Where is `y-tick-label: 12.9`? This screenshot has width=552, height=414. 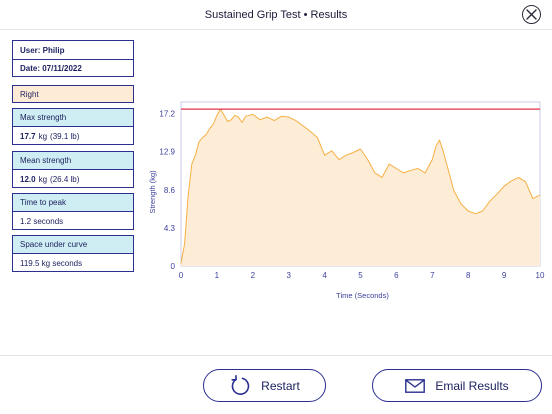 y-tick-label: 12.9 is located at coordinates (167, 152).